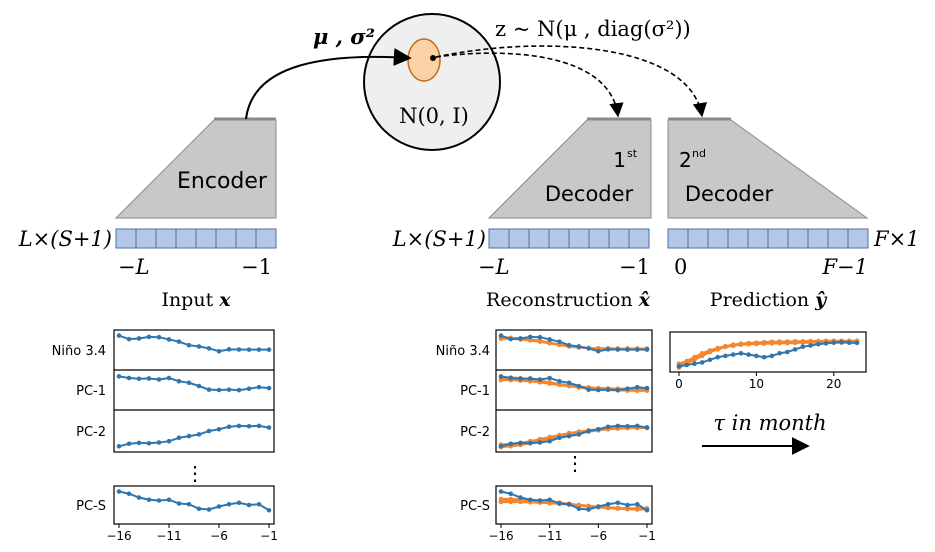 The height and width of the screenshot is (552, 935). I want to click on decoder1-label: Decoder, so click(589, 194).